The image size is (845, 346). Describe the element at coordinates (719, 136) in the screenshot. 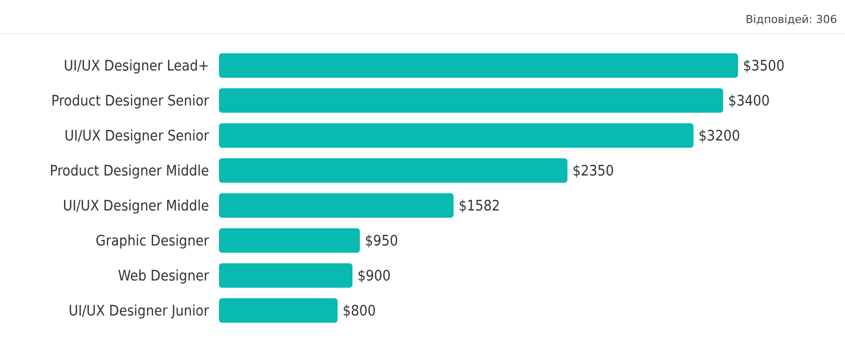

I see `data-label: $3200` at that location.